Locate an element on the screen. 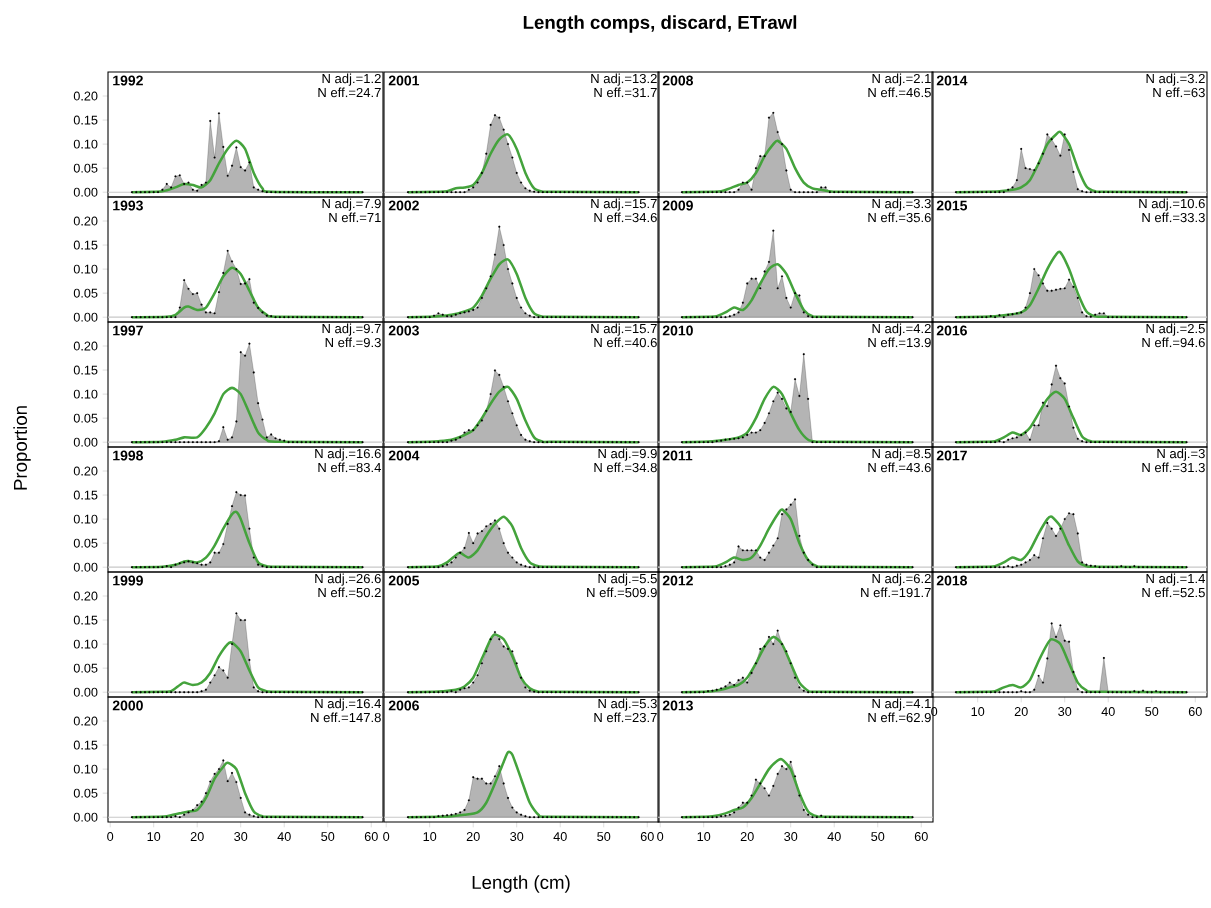  annotation: N adj.=6.2 is located at coordinates (901, 579).